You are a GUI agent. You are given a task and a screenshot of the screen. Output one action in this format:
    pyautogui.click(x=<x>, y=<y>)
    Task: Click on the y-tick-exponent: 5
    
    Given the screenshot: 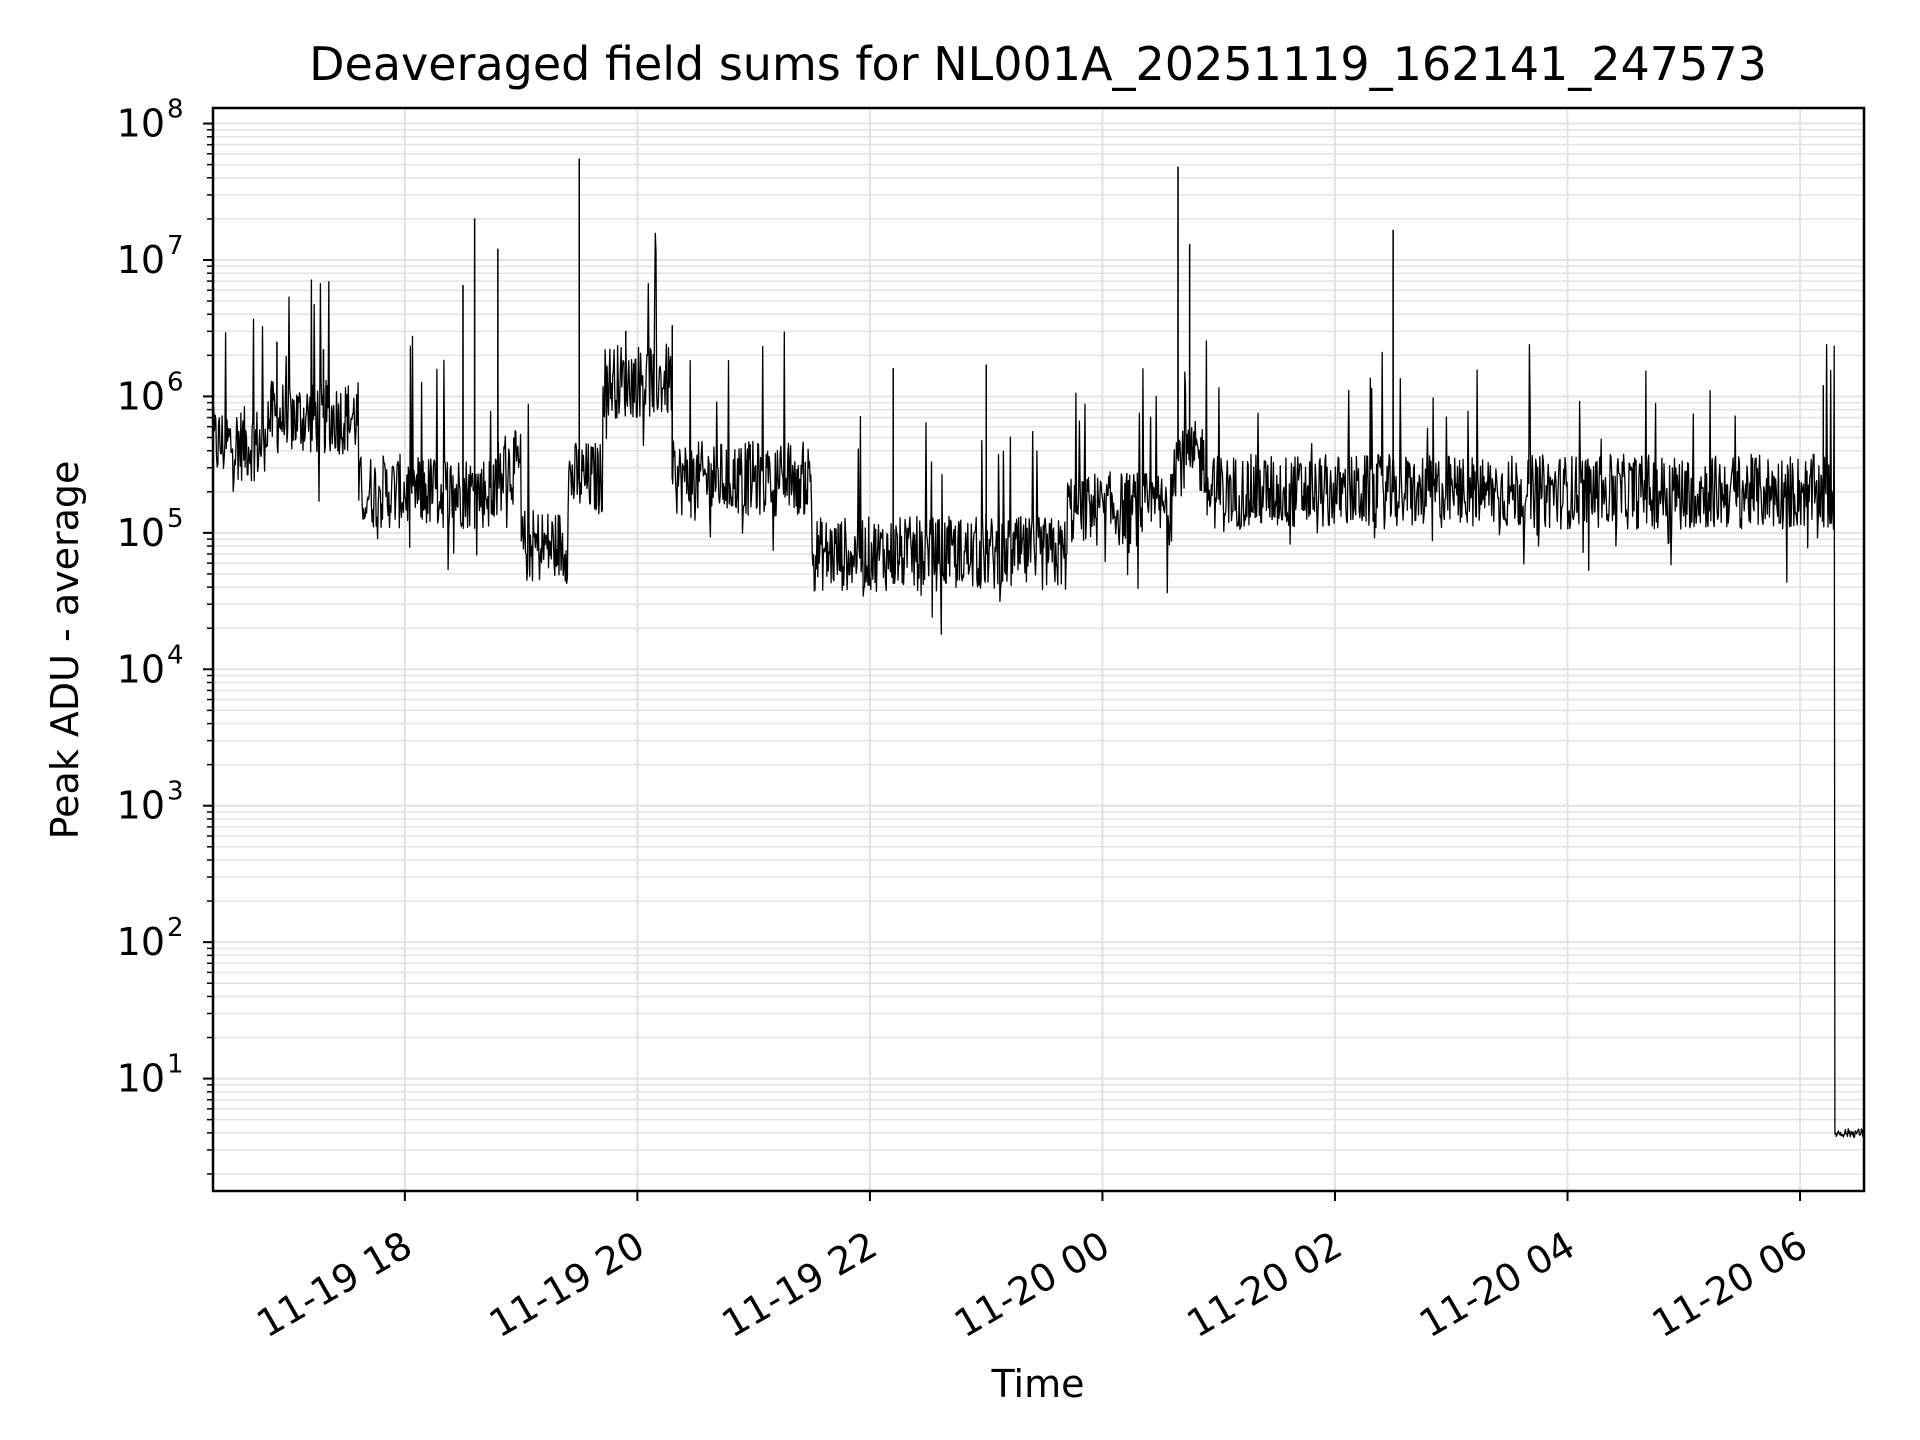 What is the action you would take?
    pyautogui.click(x=175, y=519)
    